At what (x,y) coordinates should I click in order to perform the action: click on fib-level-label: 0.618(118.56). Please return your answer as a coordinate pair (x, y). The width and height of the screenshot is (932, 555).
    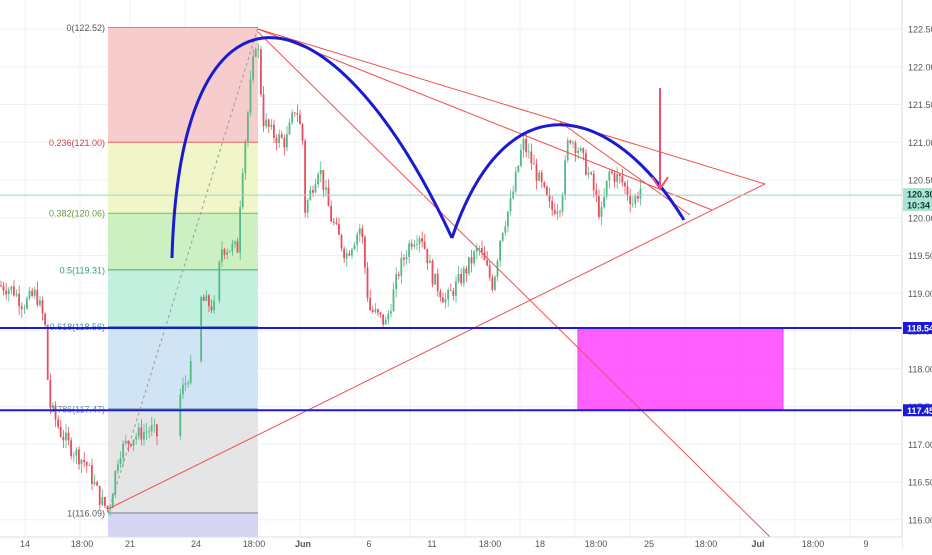
    Looking at the image, I should click on (77, 327).